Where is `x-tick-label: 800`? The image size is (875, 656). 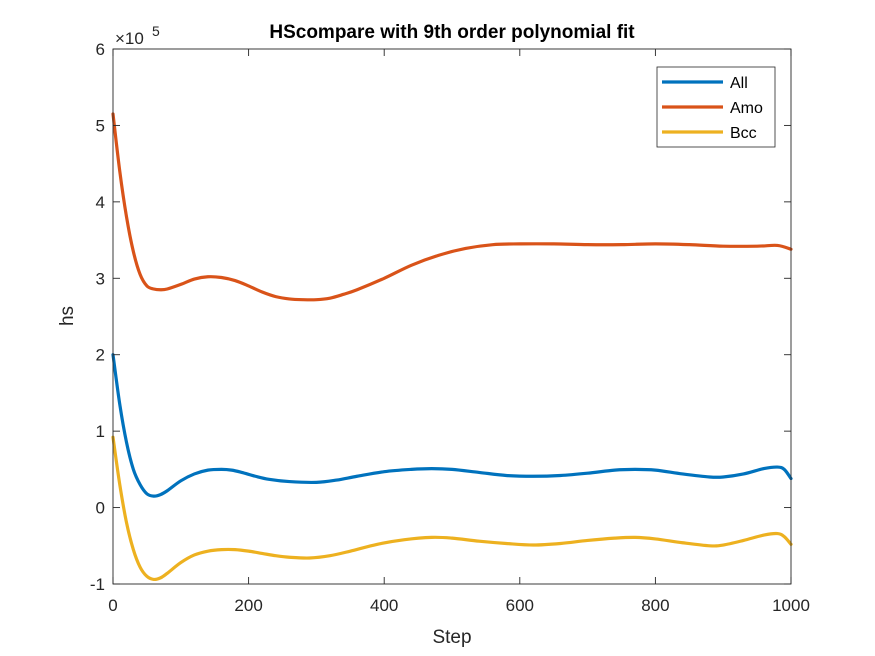 x-tick-label: 800 is located at coordinates (655, 605).